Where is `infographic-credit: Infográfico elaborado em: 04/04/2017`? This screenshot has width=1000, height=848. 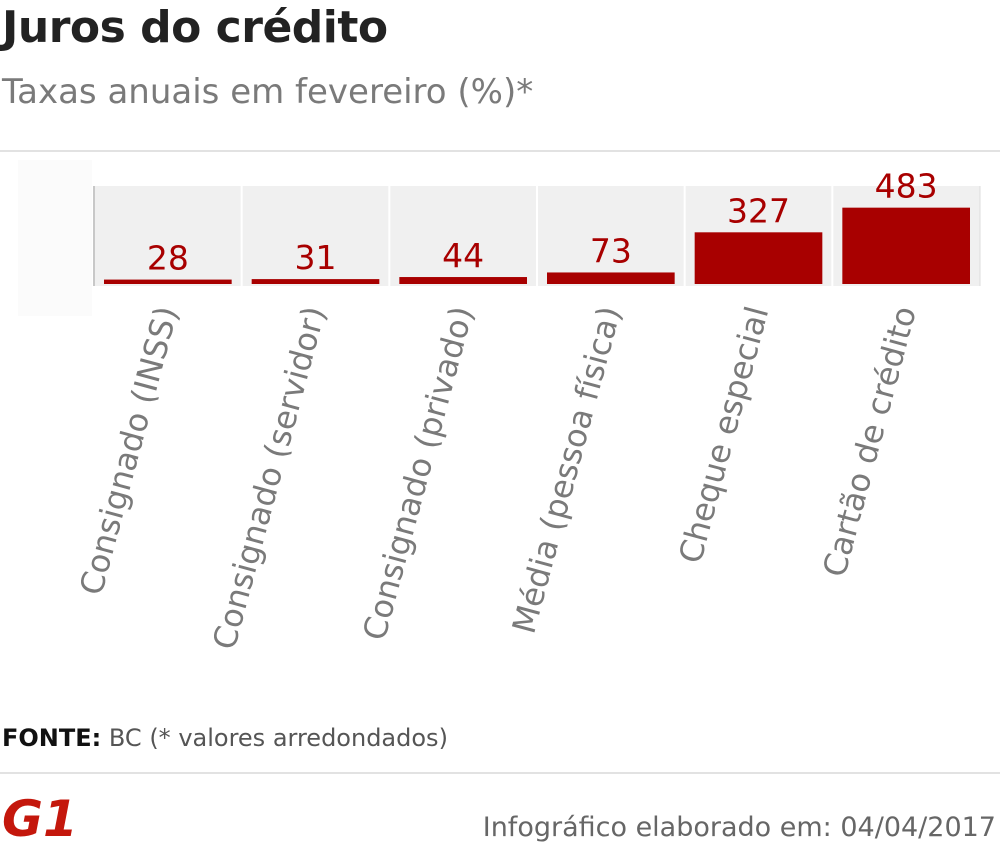 infographic-credit: Infográfico elaborado em: 04/04/2017 is located at coordinates (739, 827).